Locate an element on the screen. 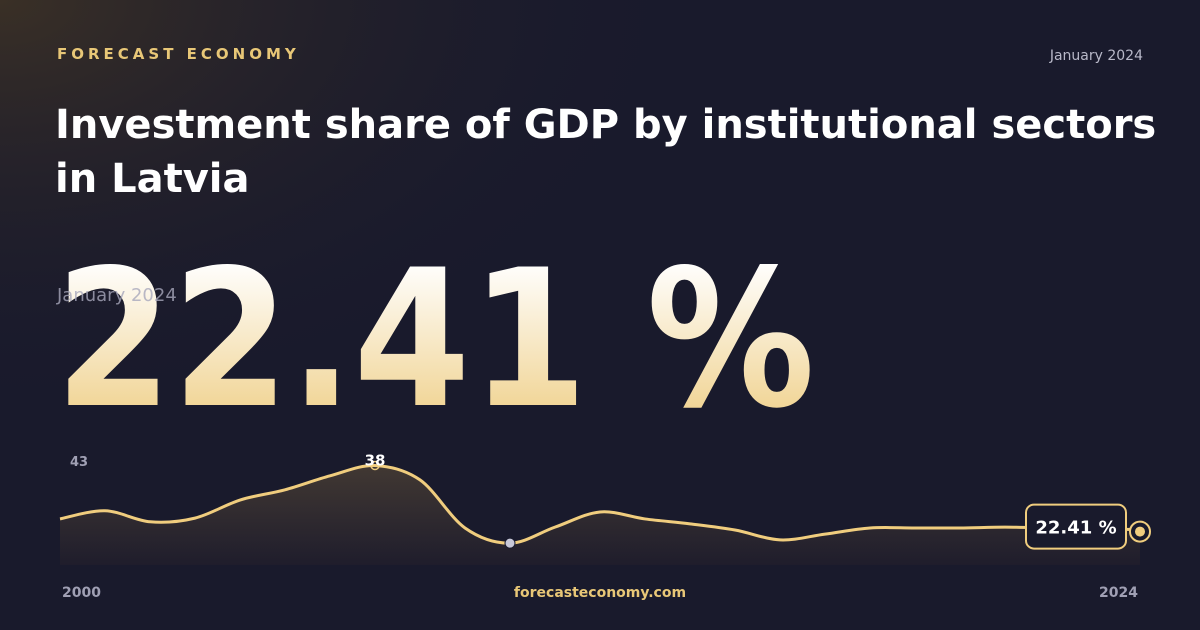 The image size is (1200, 630). min-marker is located at coordinates (510, 543).